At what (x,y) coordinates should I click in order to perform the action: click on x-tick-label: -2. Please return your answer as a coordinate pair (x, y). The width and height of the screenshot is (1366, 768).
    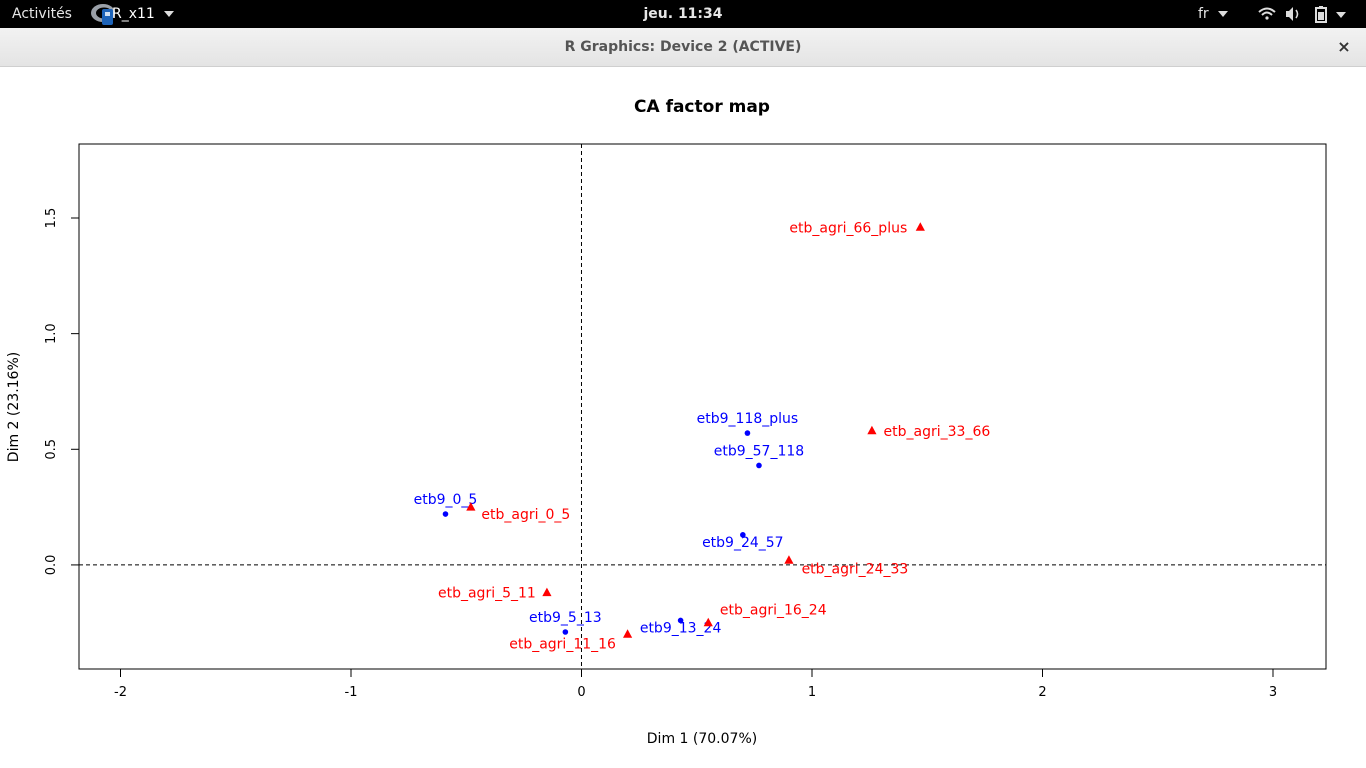
    Looking at the image, I should click on (120, 692).